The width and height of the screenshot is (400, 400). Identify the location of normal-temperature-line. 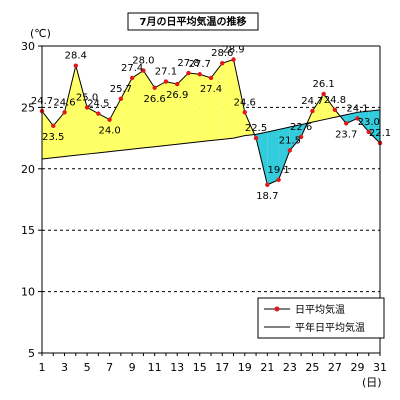
(211, 134).